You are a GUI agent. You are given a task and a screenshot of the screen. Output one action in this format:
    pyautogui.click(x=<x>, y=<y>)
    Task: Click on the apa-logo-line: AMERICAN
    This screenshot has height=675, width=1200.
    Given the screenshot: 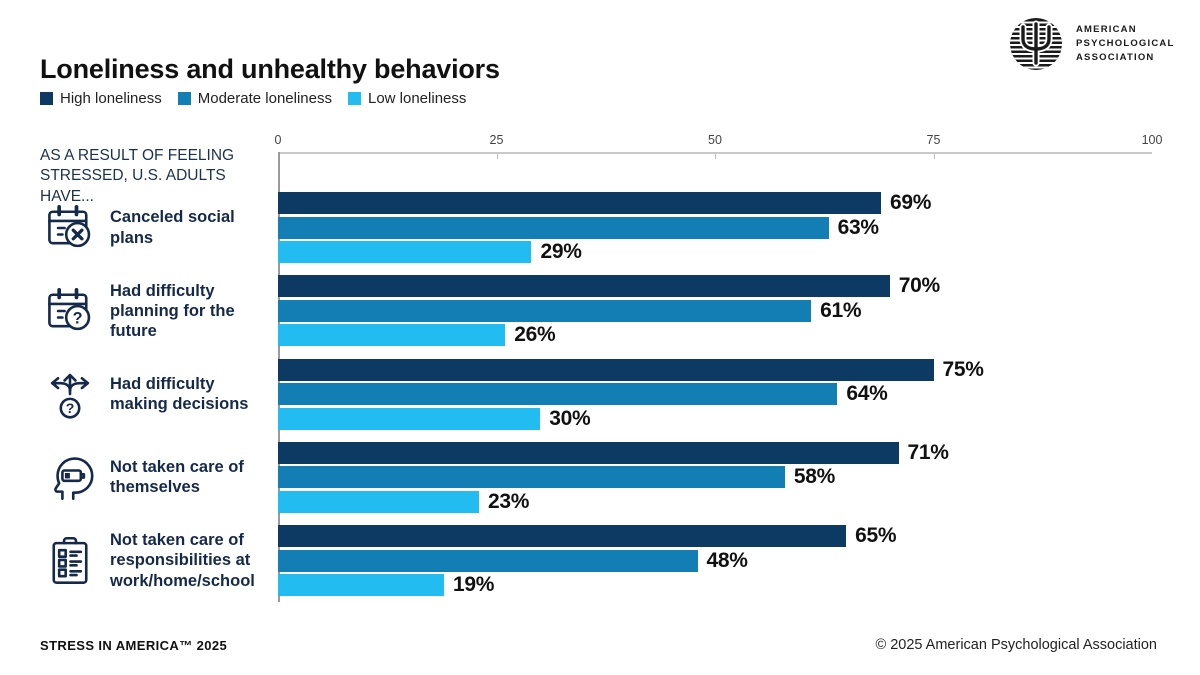 What is the action you would take?
    pyautogui.click(x=1106, y=29)
    